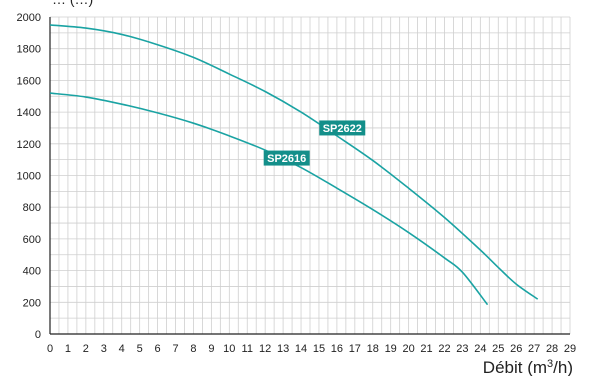 This screenshot has height=376, width=590. I want to click on x-axis-label-sup: 3, so click(550, 364).